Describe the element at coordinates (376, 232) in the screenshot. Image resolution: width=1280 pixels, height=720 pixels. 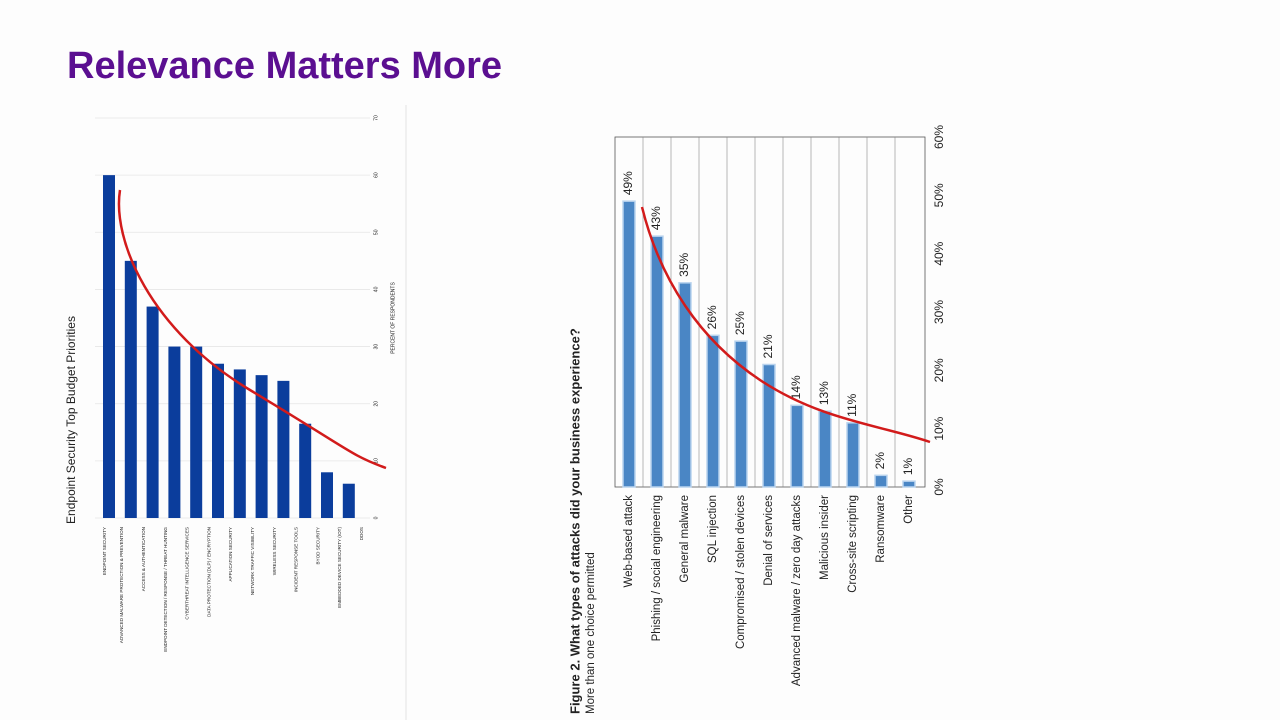
I see `y-tick-label: 50` at that location.